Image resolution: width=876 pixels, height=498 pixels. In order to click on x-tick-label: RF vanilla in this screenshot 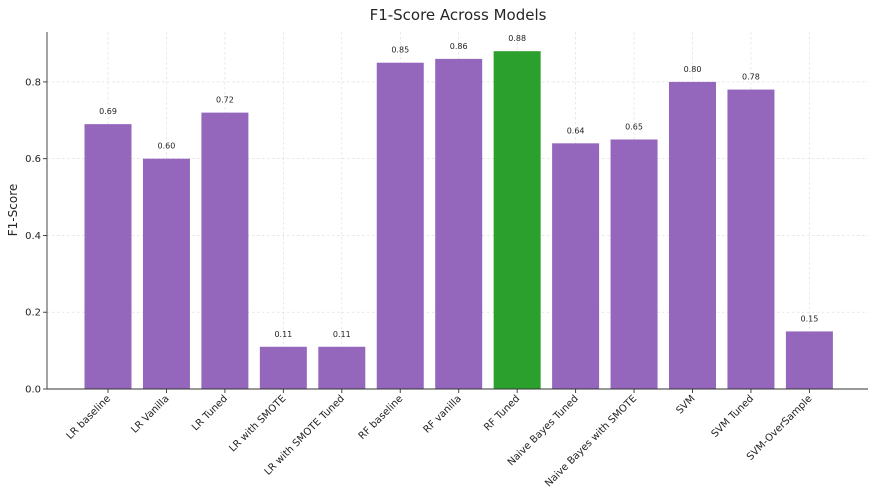, I will do `click(443, 414)`.